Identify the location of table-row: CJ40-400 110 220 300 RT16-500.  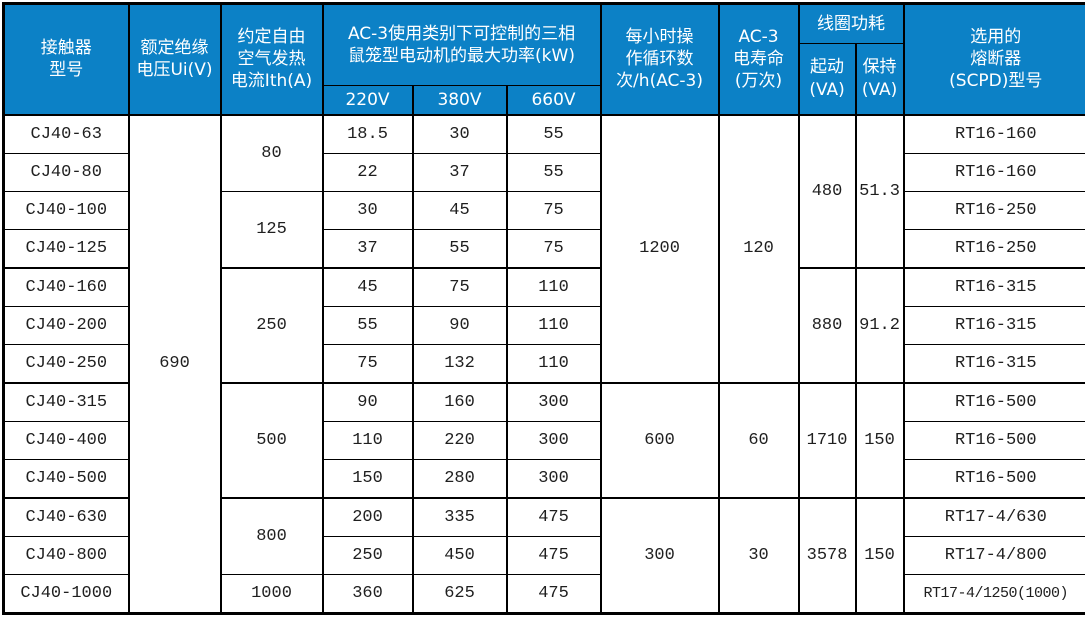
(543, 440).